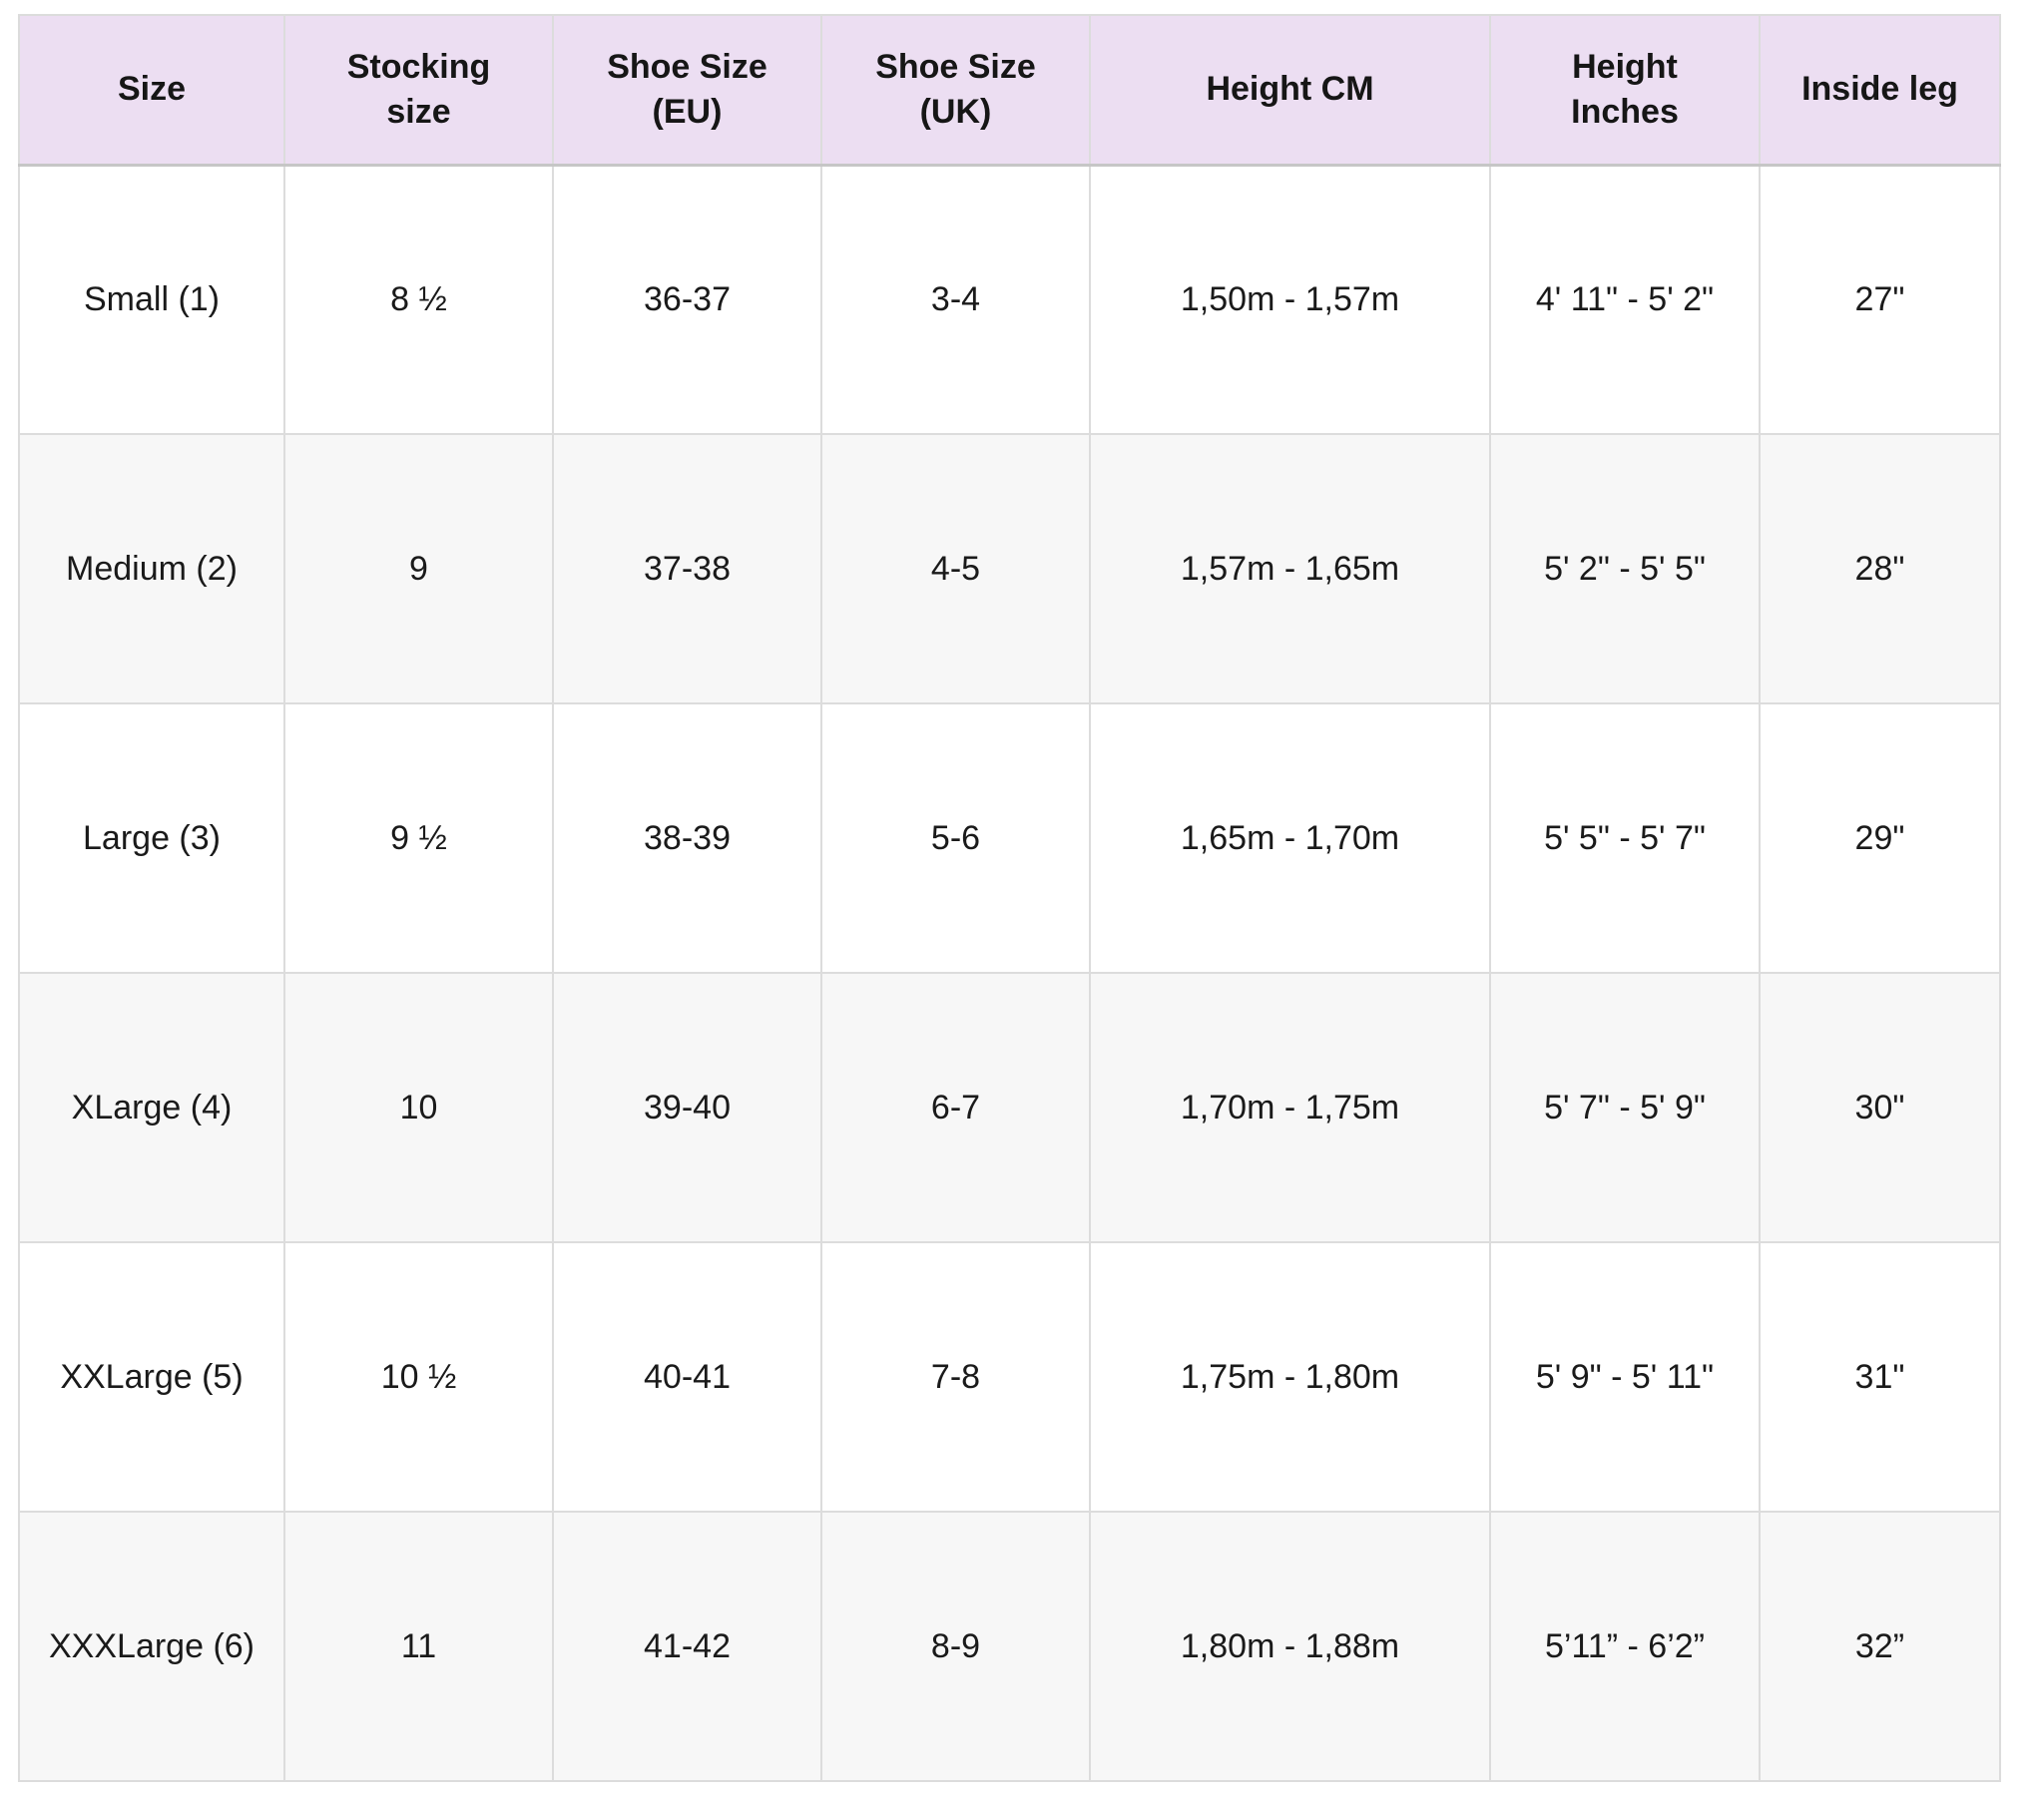 The image size is (2044, 1806). Describe the element at coordinates (1625, 1646) in the screenshot. I see `cell-height-inches: 5’11” - 6’2”` at that location.